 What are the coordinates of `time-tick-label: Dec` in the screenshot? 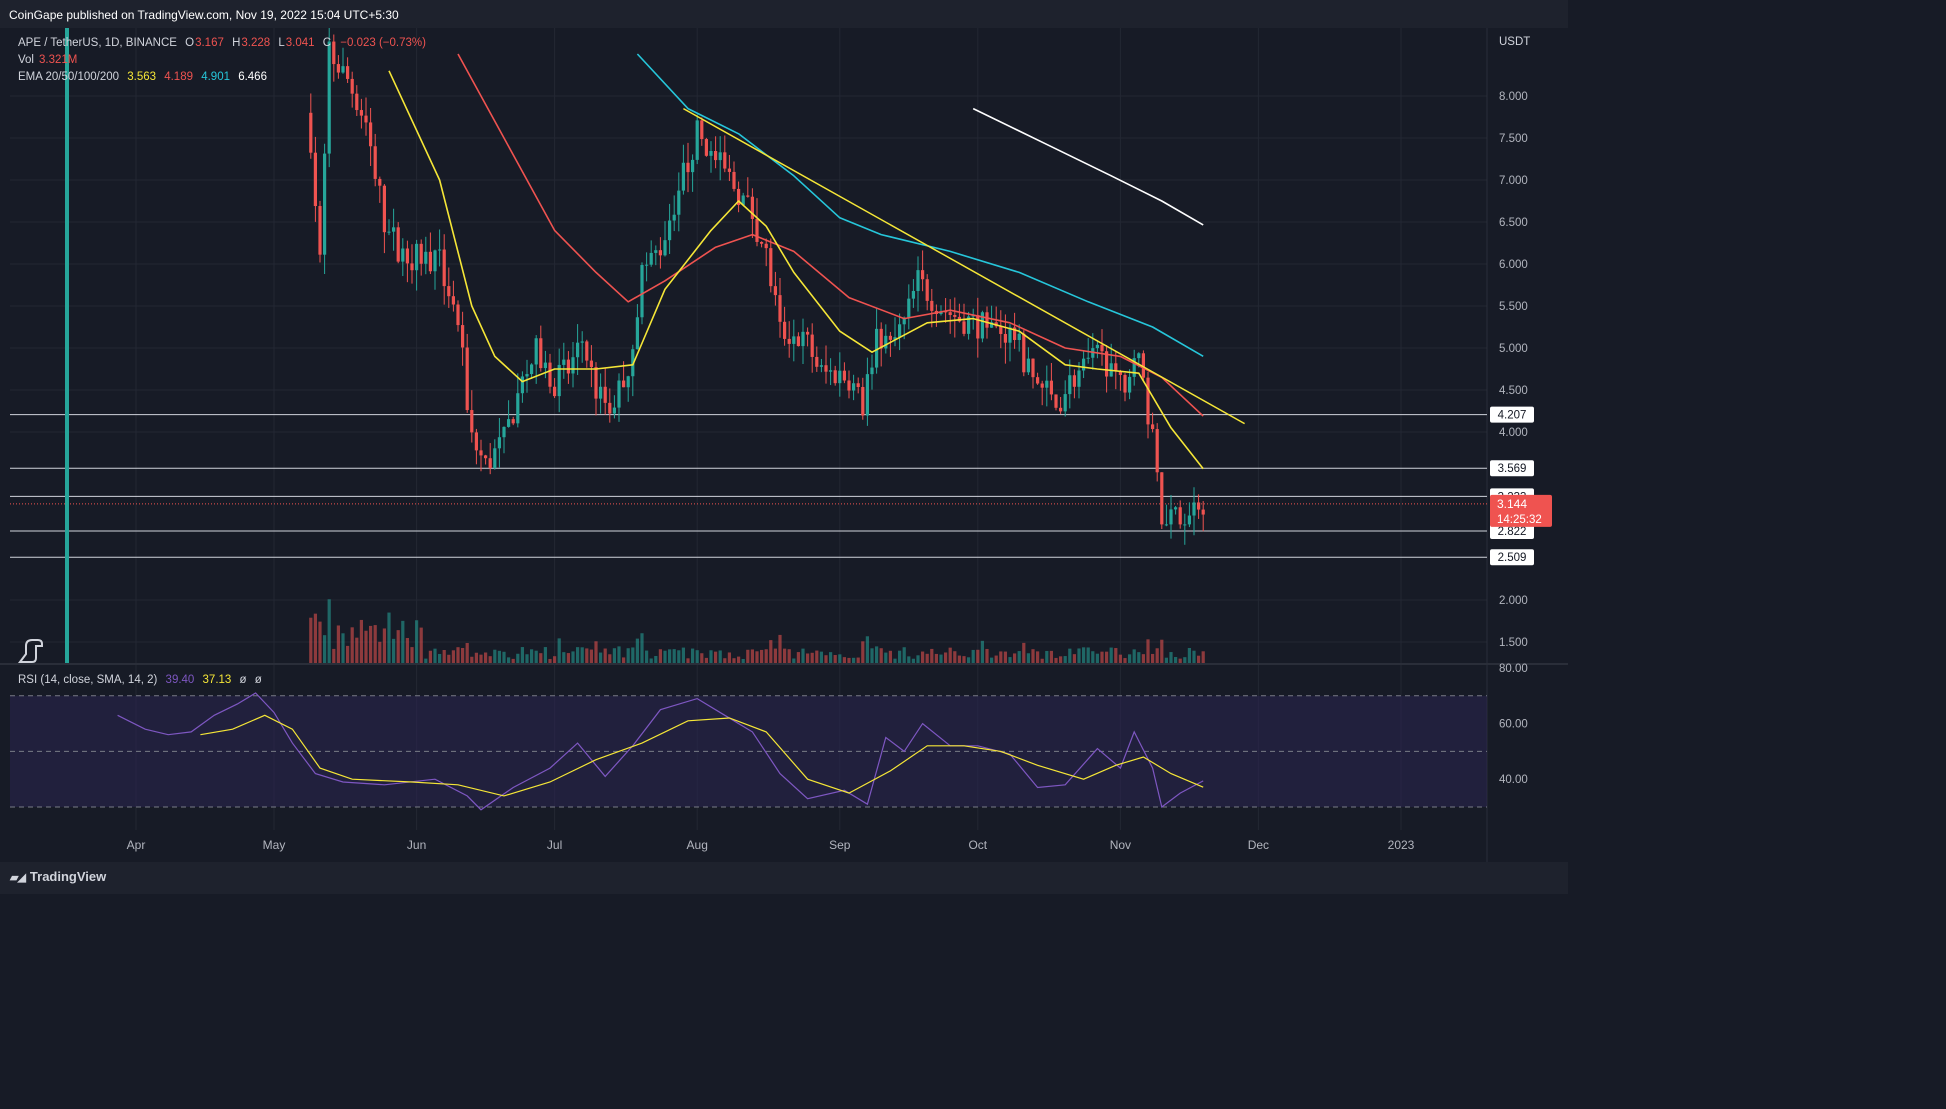 It's located at (1258, 845).